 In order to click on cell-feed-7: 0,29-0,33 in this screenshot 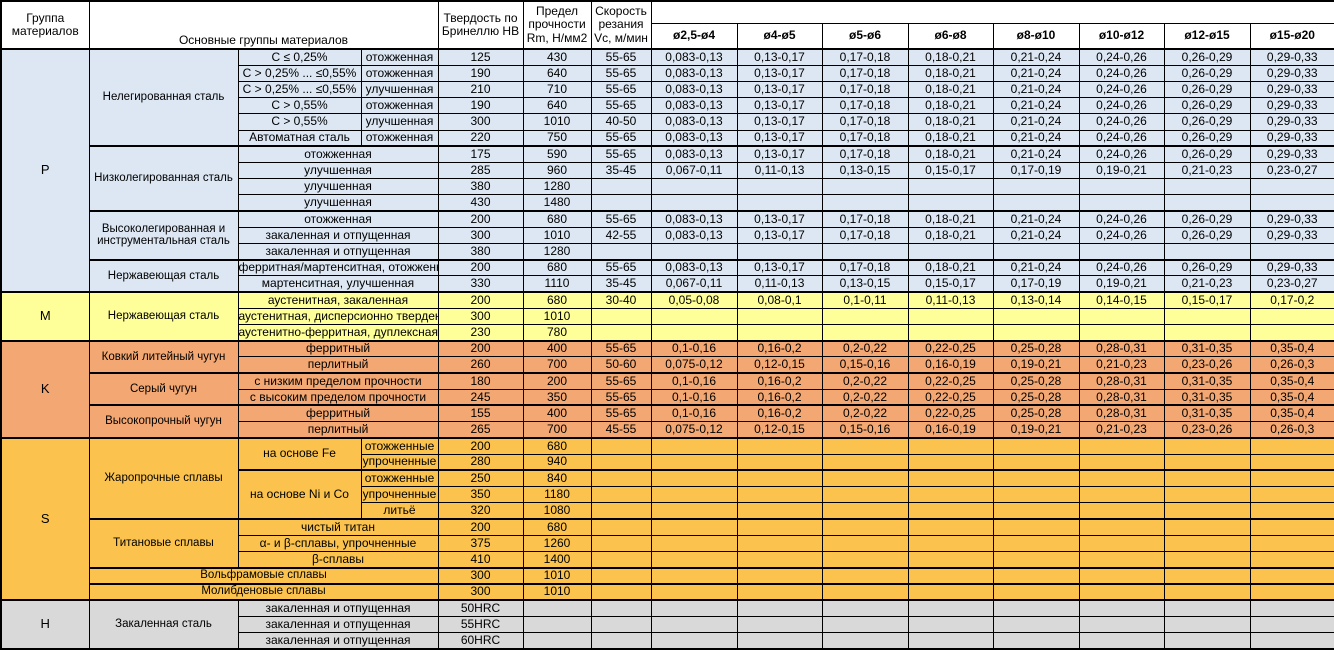, I will do `click(1291, 73)`.